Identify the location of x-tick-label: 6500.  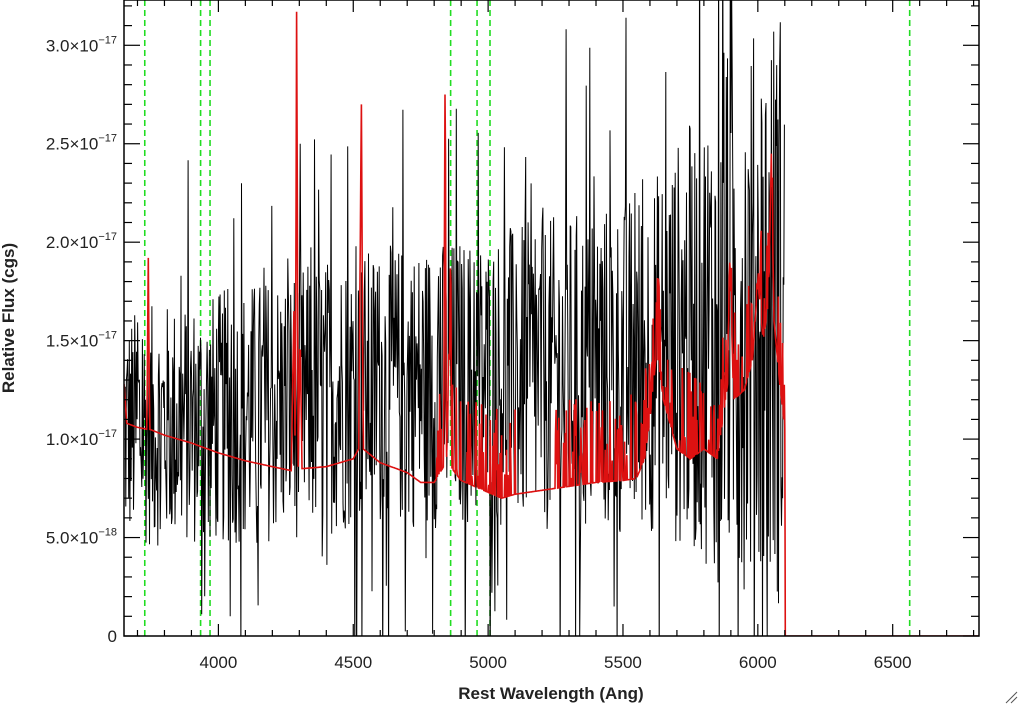
(893, 662).